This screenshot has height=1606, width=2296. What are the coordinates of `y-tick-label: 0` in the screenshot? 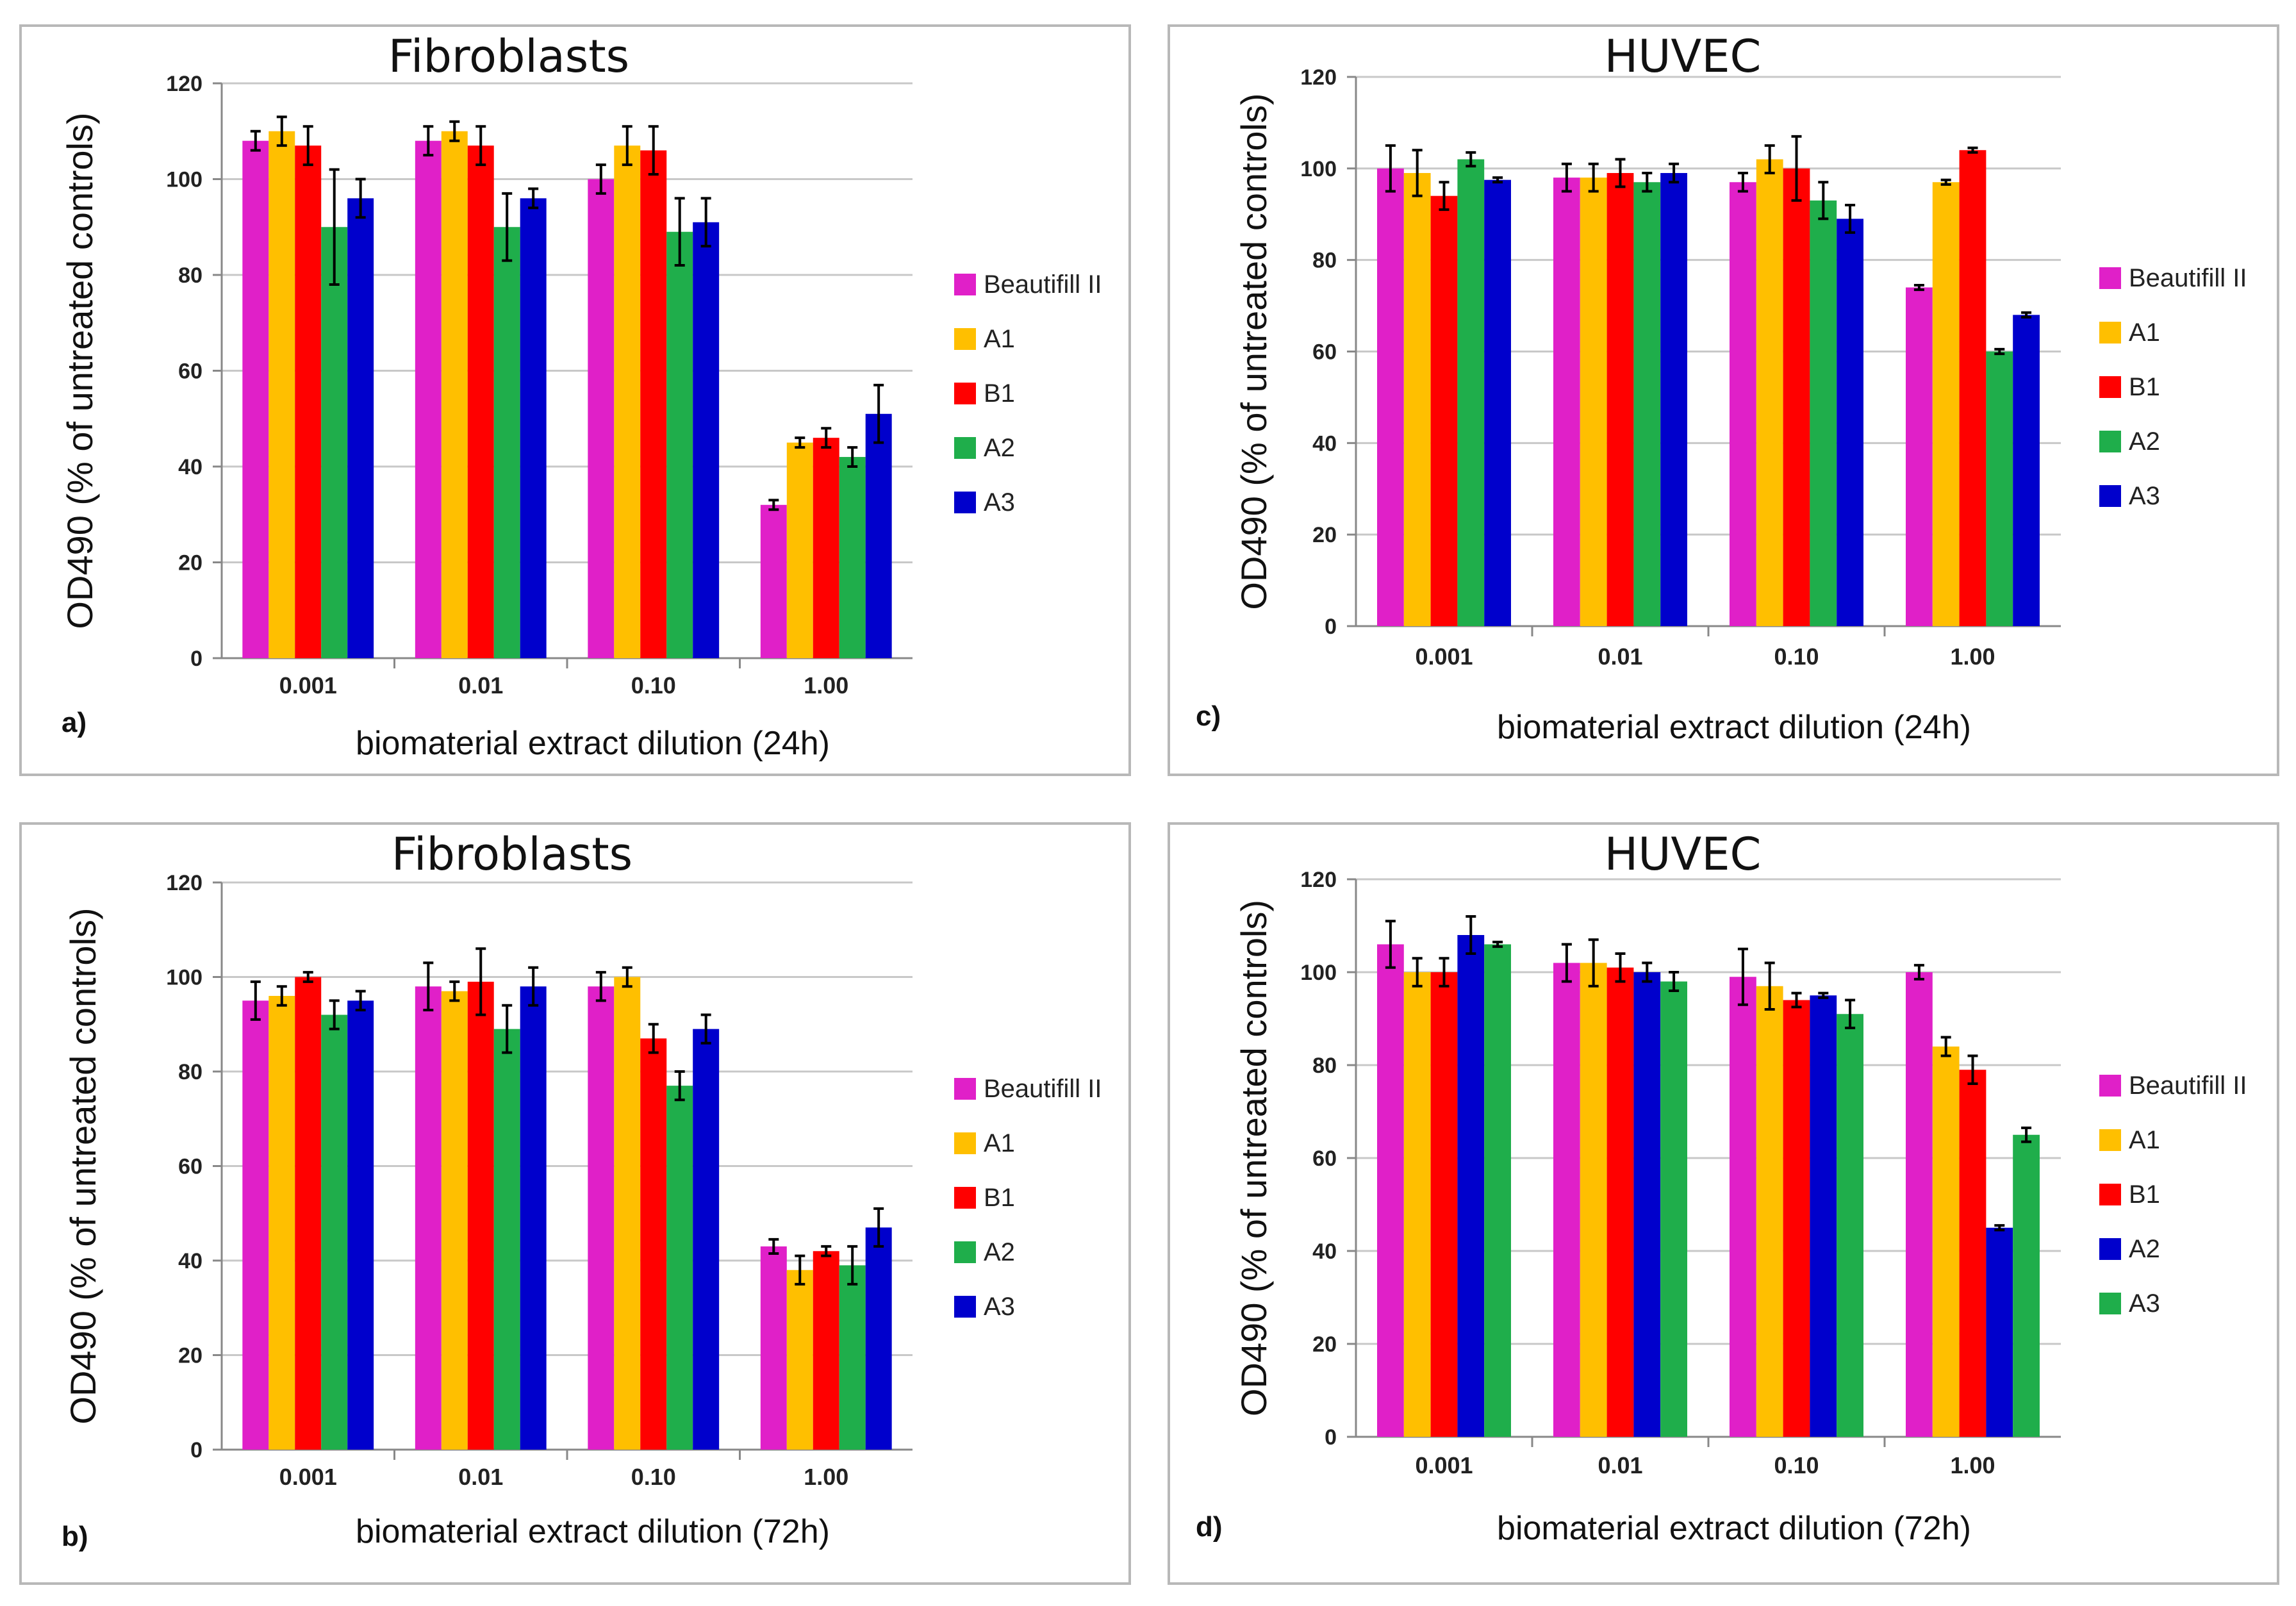 It's located at (196, 1450).